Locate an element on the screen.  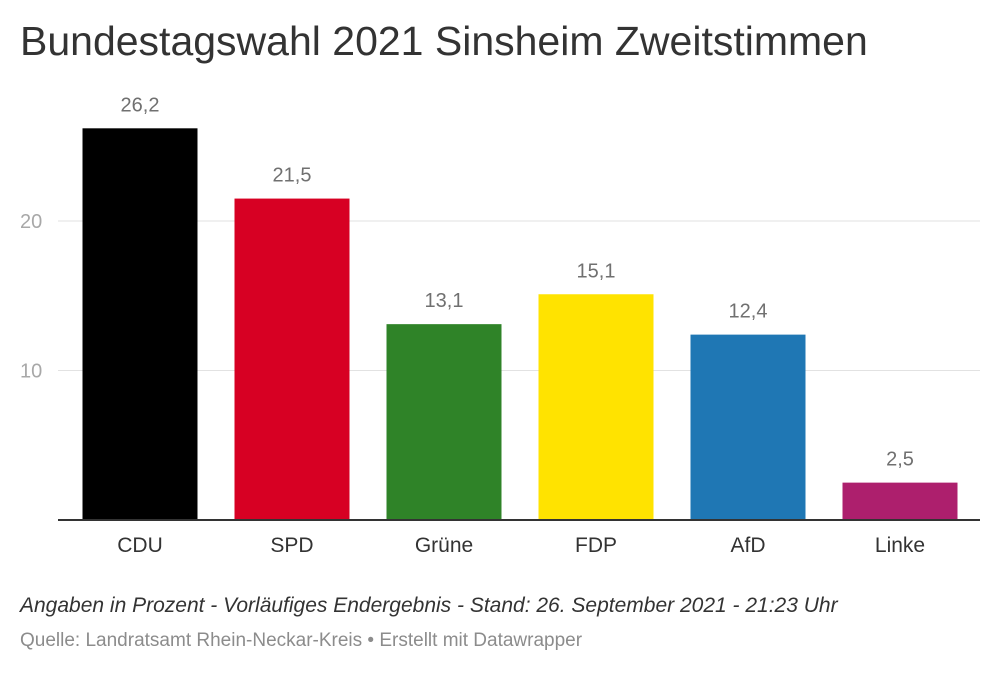
category-label: FDP is located at coordinates (596, 545).